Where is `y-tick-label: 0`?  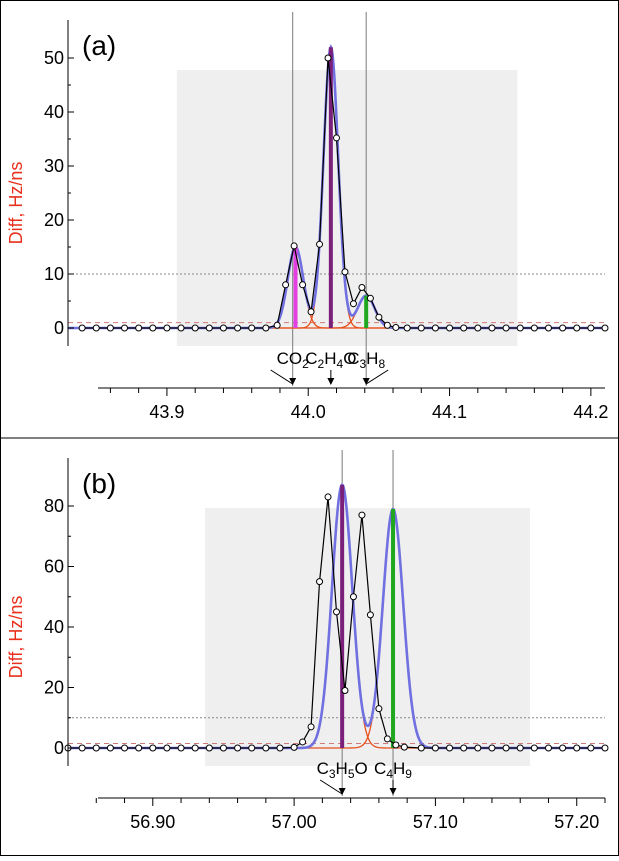
y-tick-label: 0 is located at coordinates (59, 748).